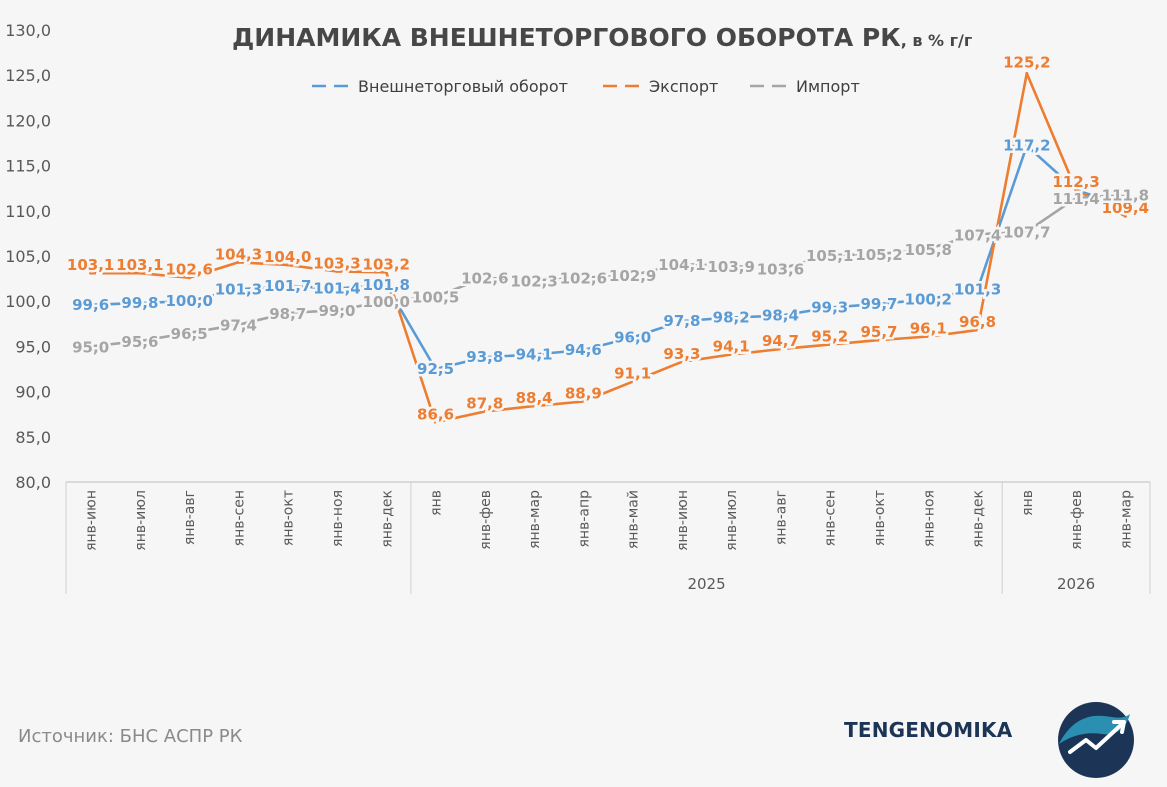 The image size is (1167, 787). What do you see at coordinates (828, 86) in the screenshot?
I see `legend-label: Импорт` at bounding box center [828, 86].